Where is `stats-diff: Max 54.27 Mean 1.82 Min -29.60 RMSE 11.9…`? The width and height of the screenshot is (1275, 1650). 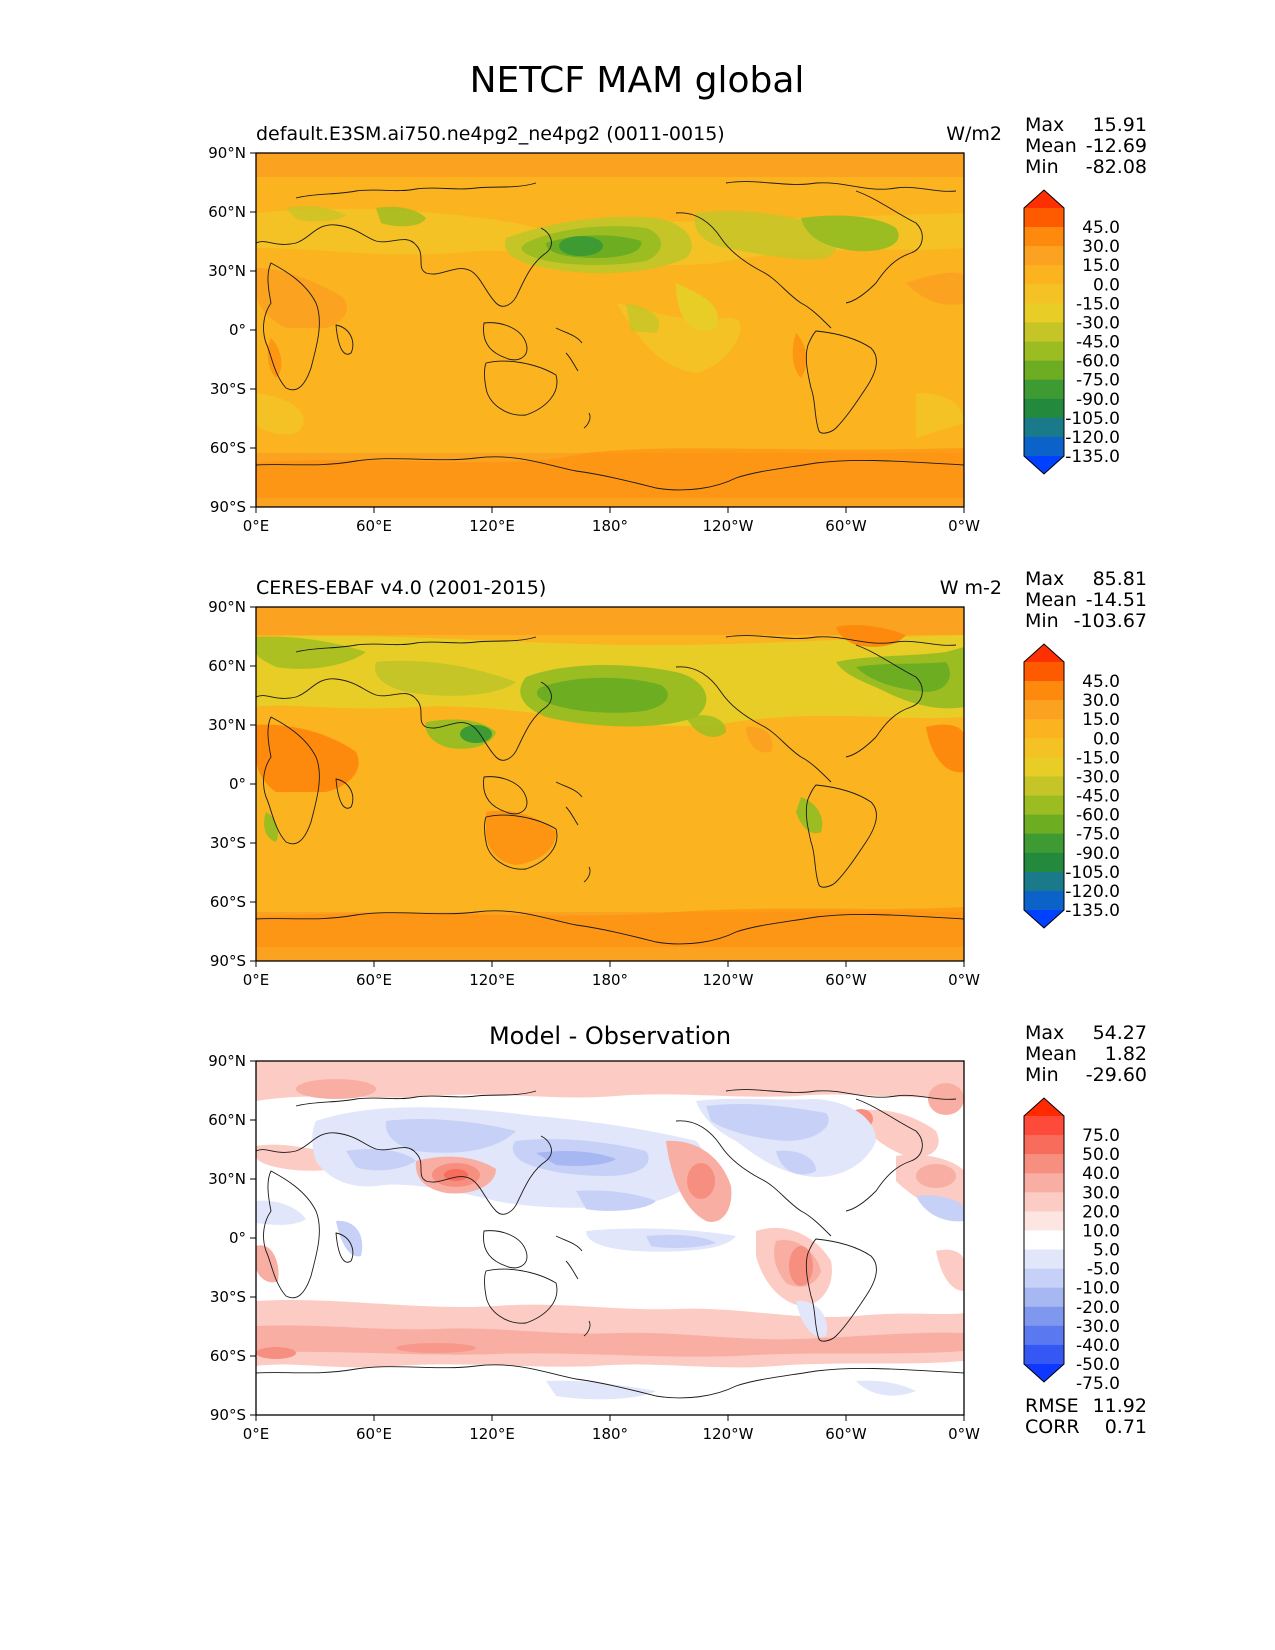
stats-diff: Max 54.27 Mean 1.82 Min -29.60 RMSE 11.9… is located at coordinates (1086, 1230).